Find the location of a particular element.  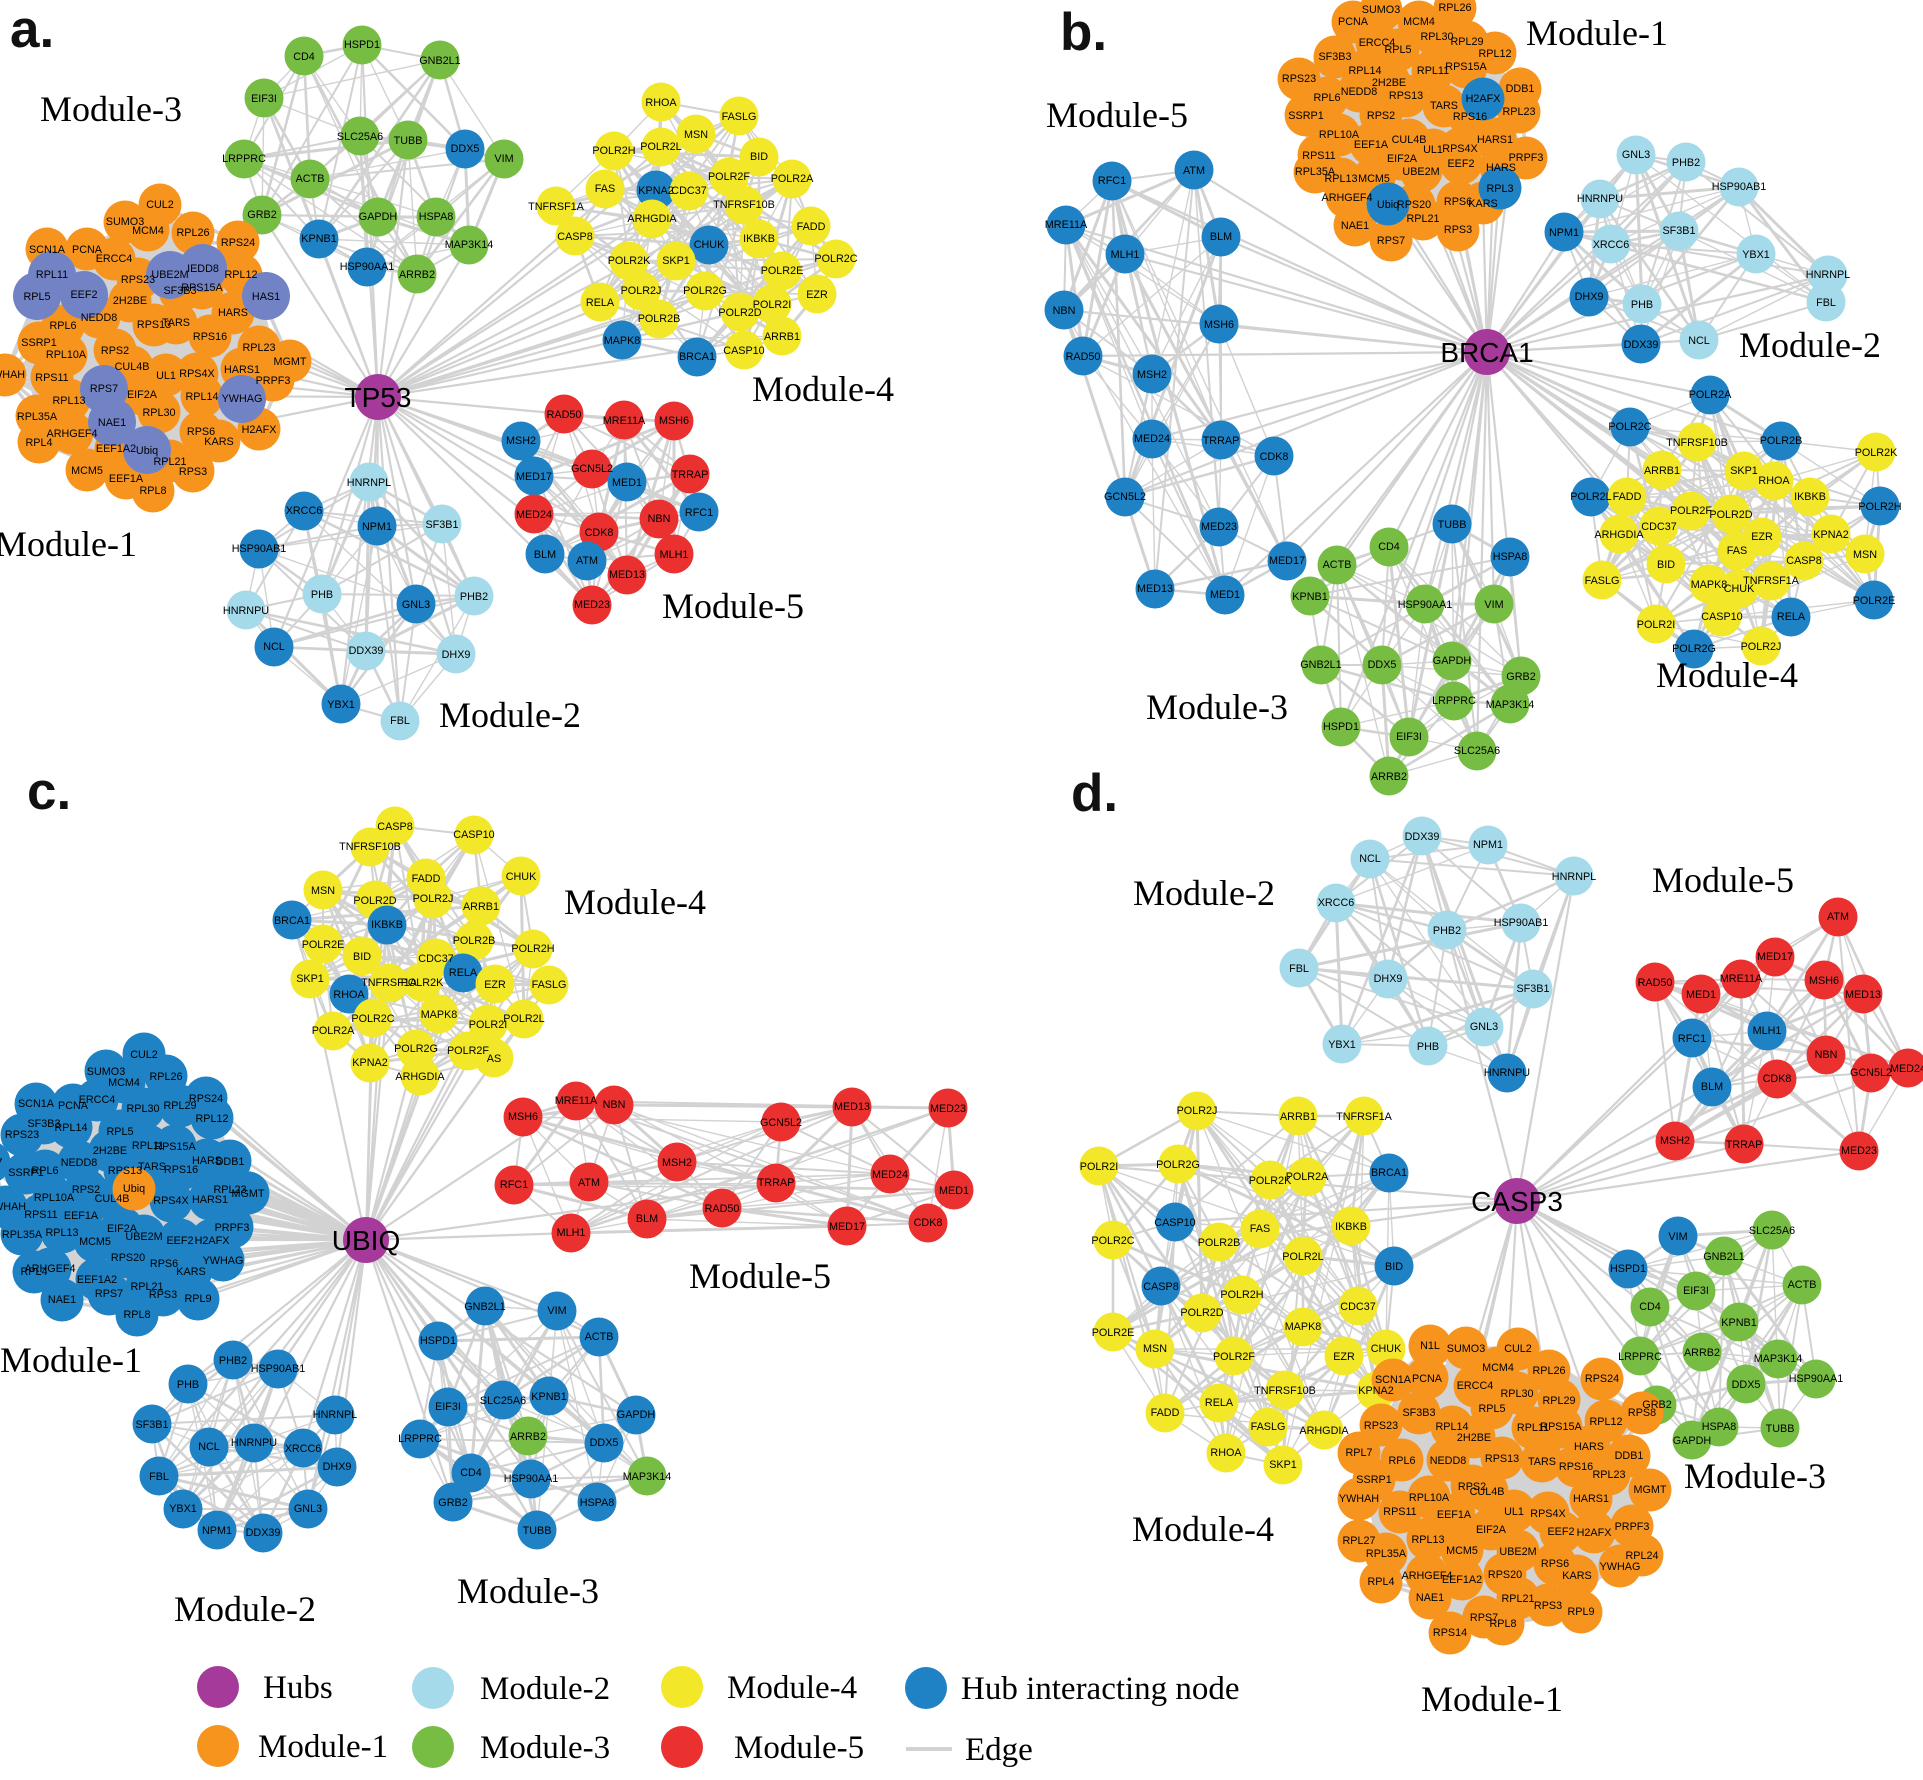

svg-text: ARHGDIA is located at coordinates (1619, 535).